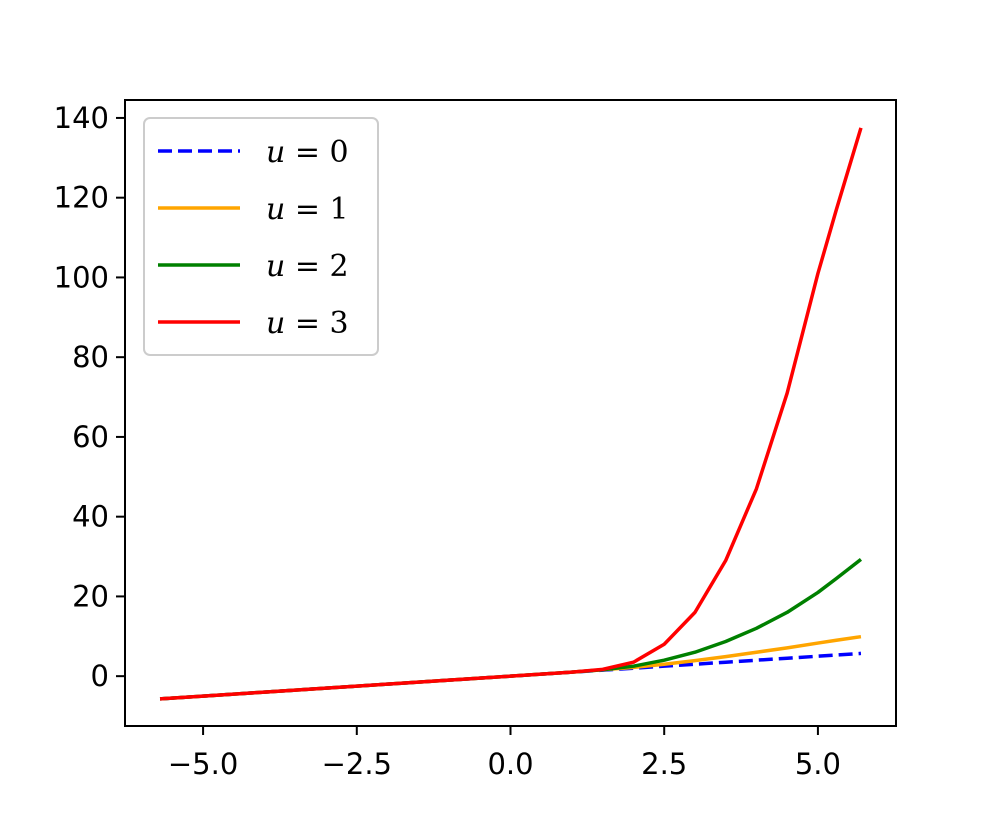 This screenshot has width=997, height=831. Describe the element at coordinates (81, 277) in the screenshot. I see `y-tick-label: 100` at that location.